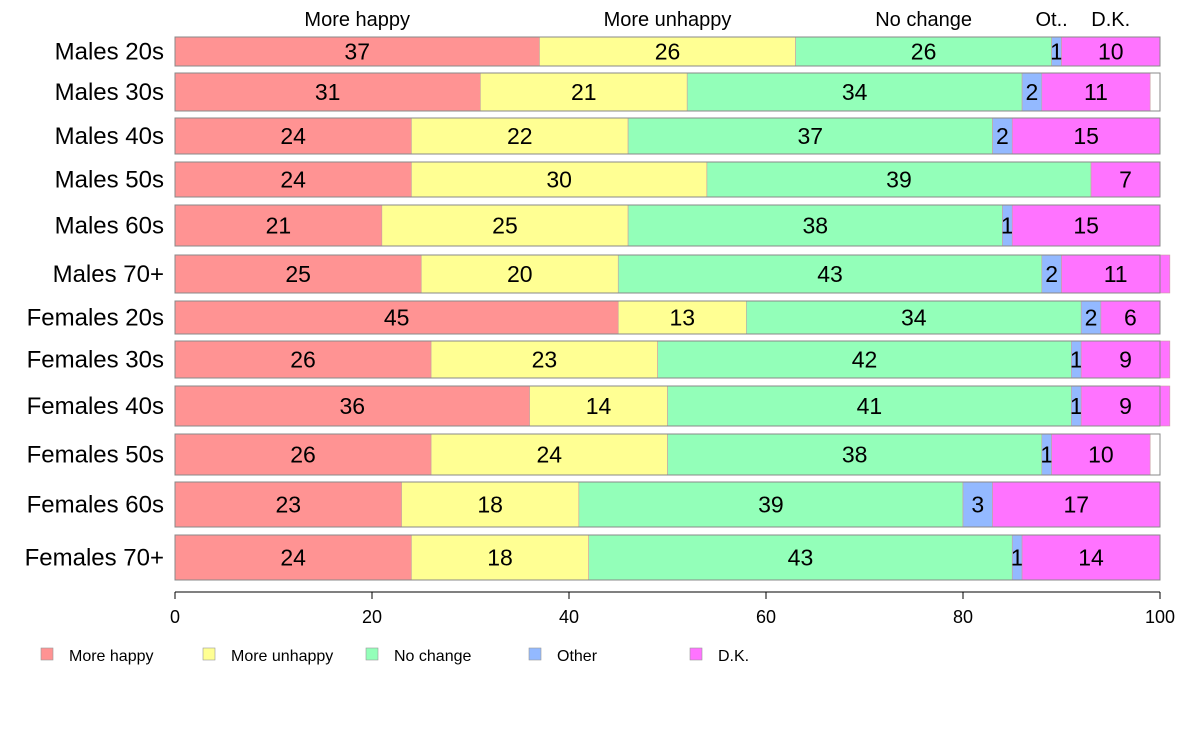 The width and height of the screenshot is (1188, 741). I want to click on column-header: Ot.., so click(1051, 20).